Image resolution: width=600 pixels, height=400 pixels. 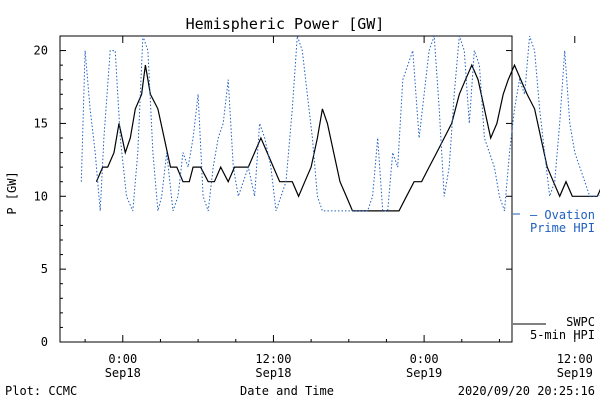 What do you see at coordinates (41, 196) in the screenshot?
I see `y-tick-label: 10` at bounding box center [41, 196].